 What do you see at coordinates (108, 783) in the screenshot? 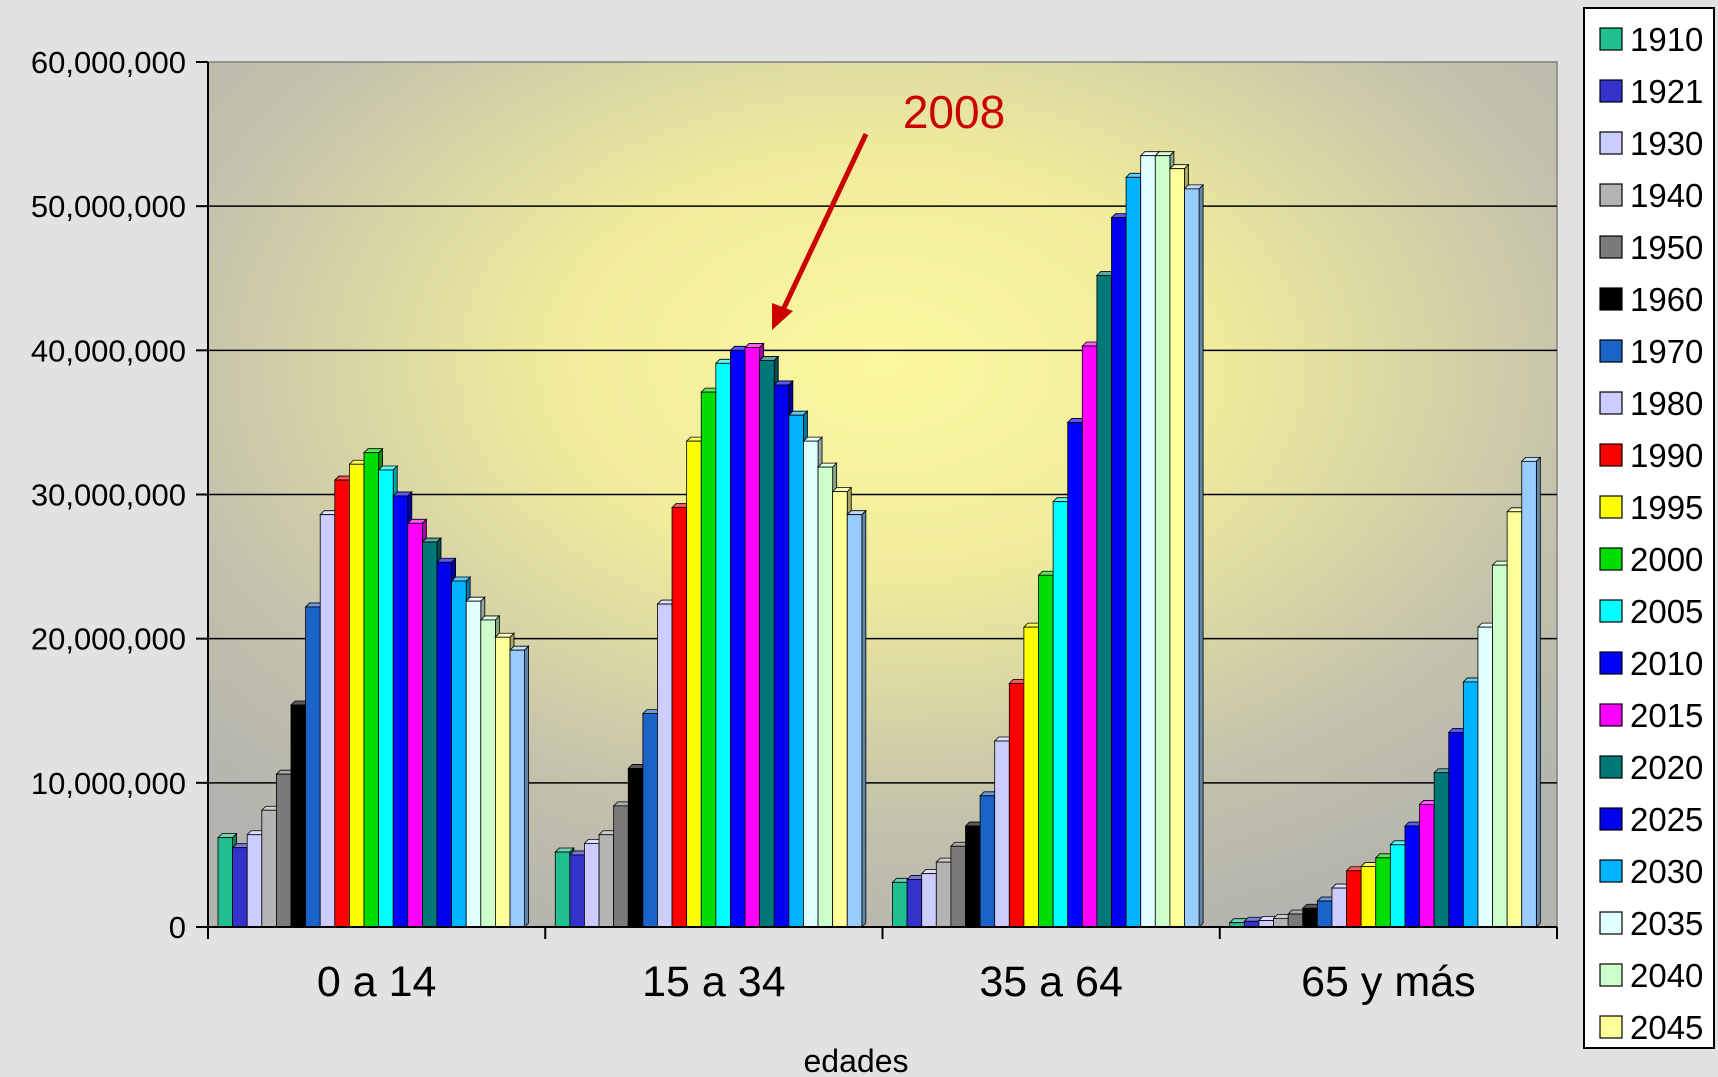
I see `y-tick-label: 10,000,000` at bounding box center [108, 783].